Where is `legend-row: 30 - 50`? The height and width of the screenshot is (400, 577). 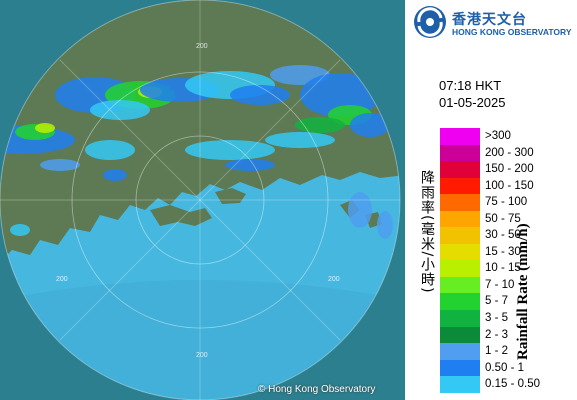 legend-row: 30 - 50 is located at coordinates (507, 235).